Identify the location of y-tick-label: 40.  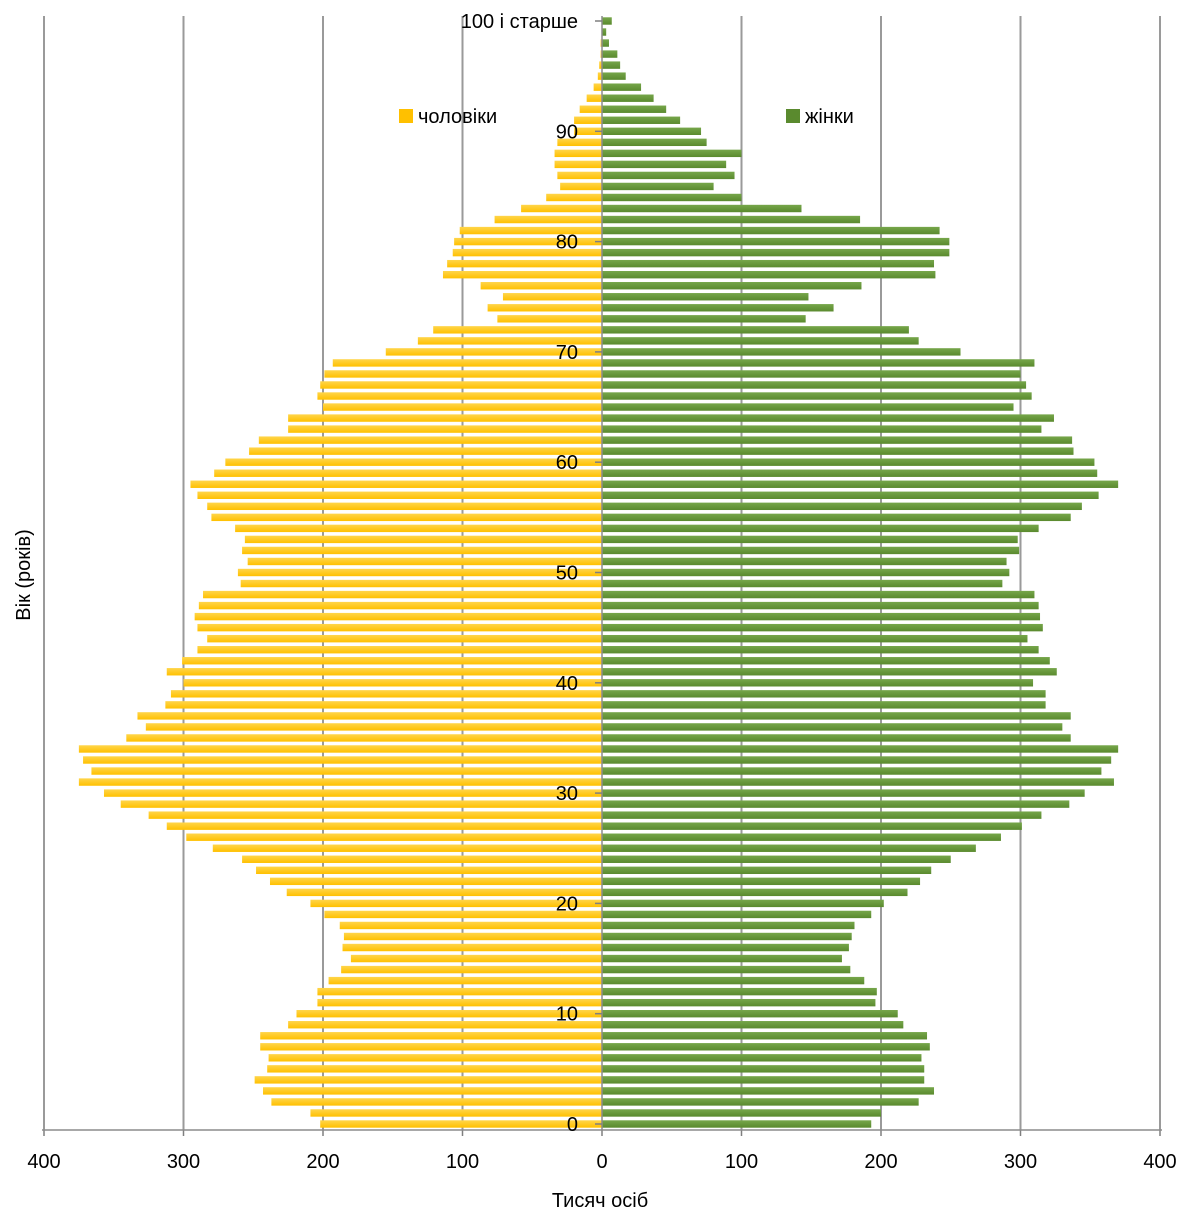
(567, 684).